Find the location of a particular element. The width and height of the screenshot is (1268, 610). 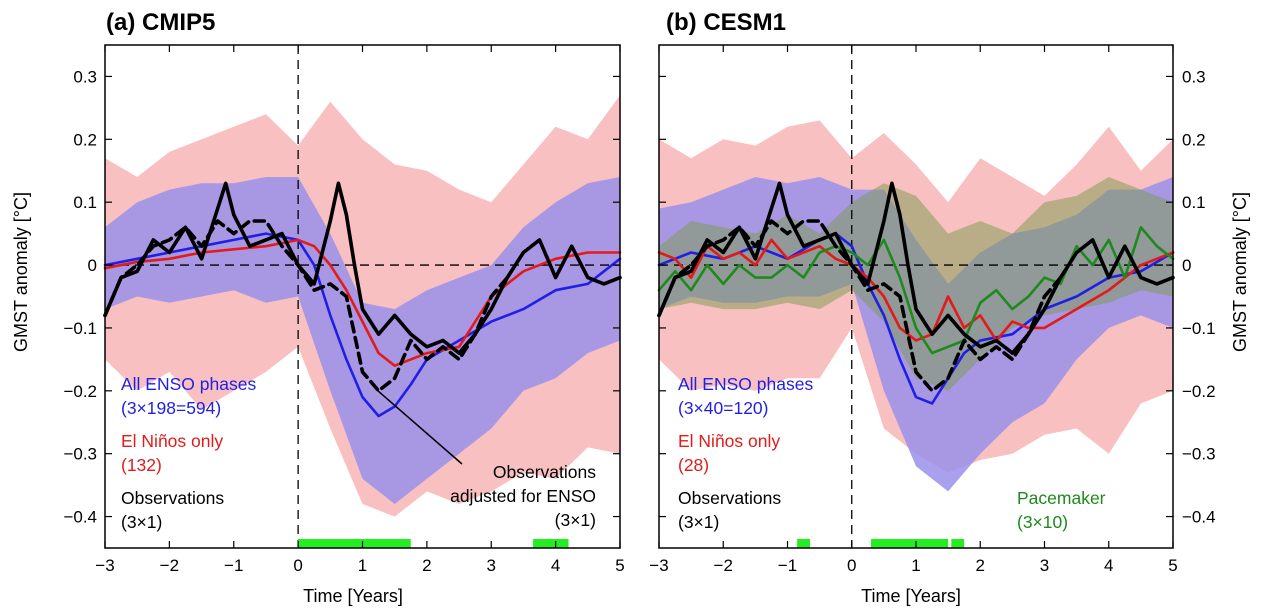

annotation-el-nino-count: (132) is located at coordinates (141, 465).